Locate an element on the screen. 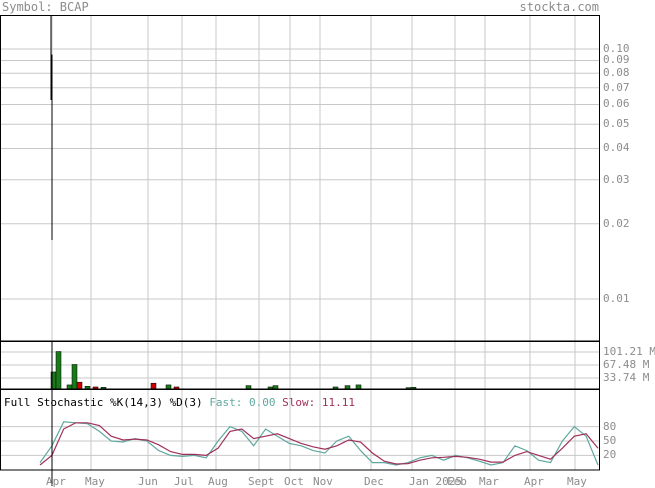  x-tick-label: Jan 2025 is located at coordinates (435, 481).